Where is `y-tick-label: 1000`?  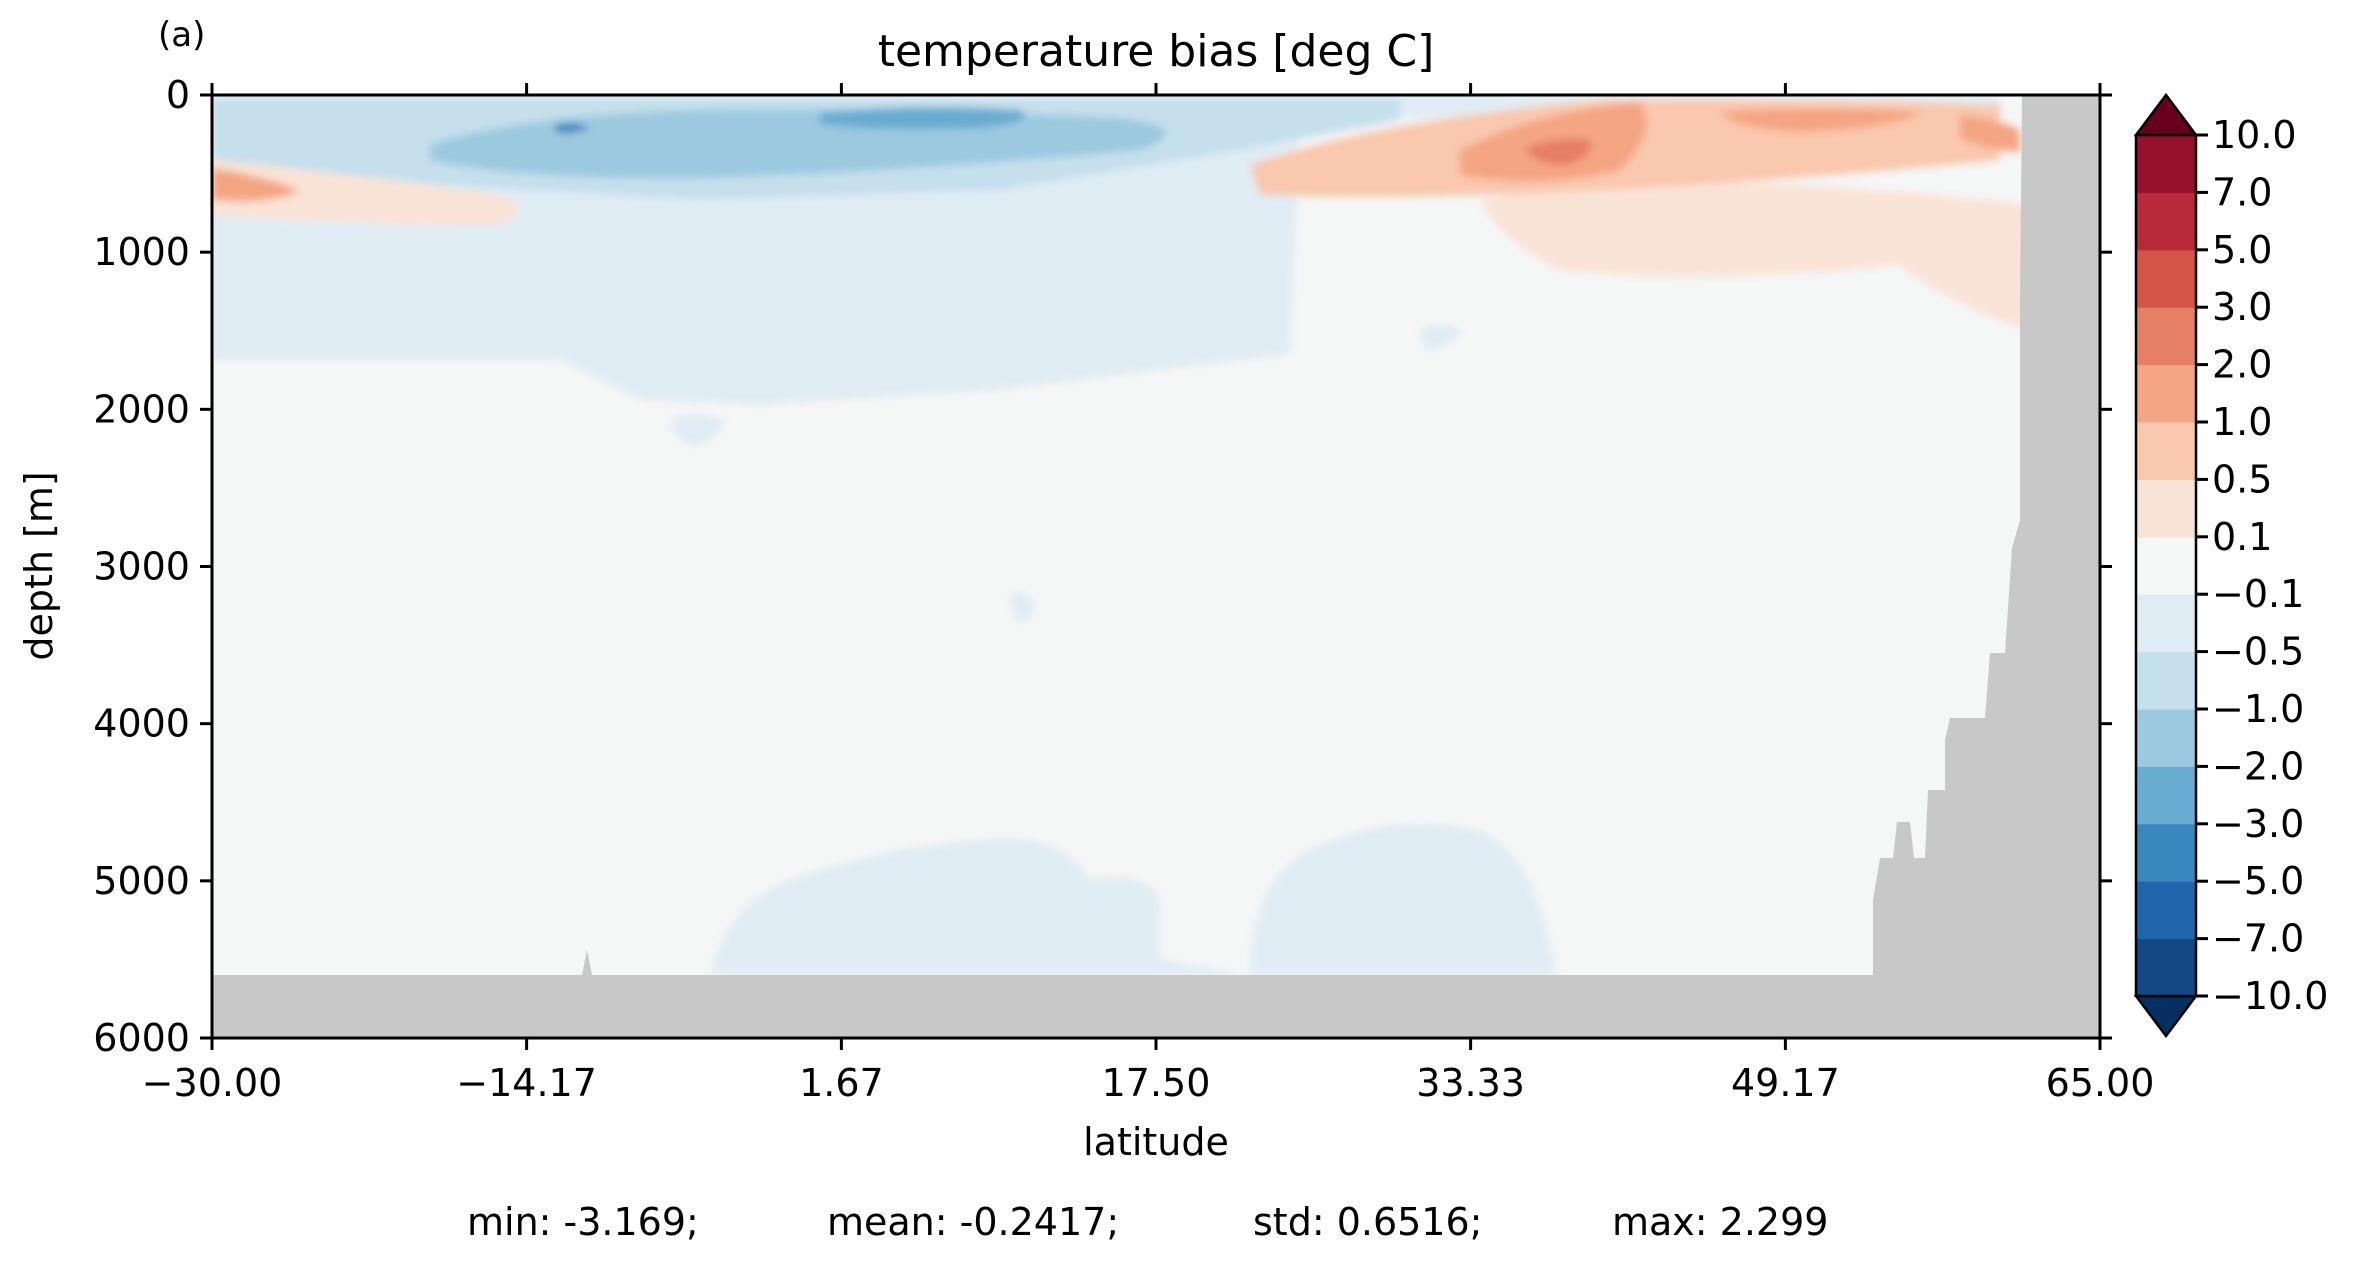 y-tick-label: 1000 is located at coordinates (141, 252).